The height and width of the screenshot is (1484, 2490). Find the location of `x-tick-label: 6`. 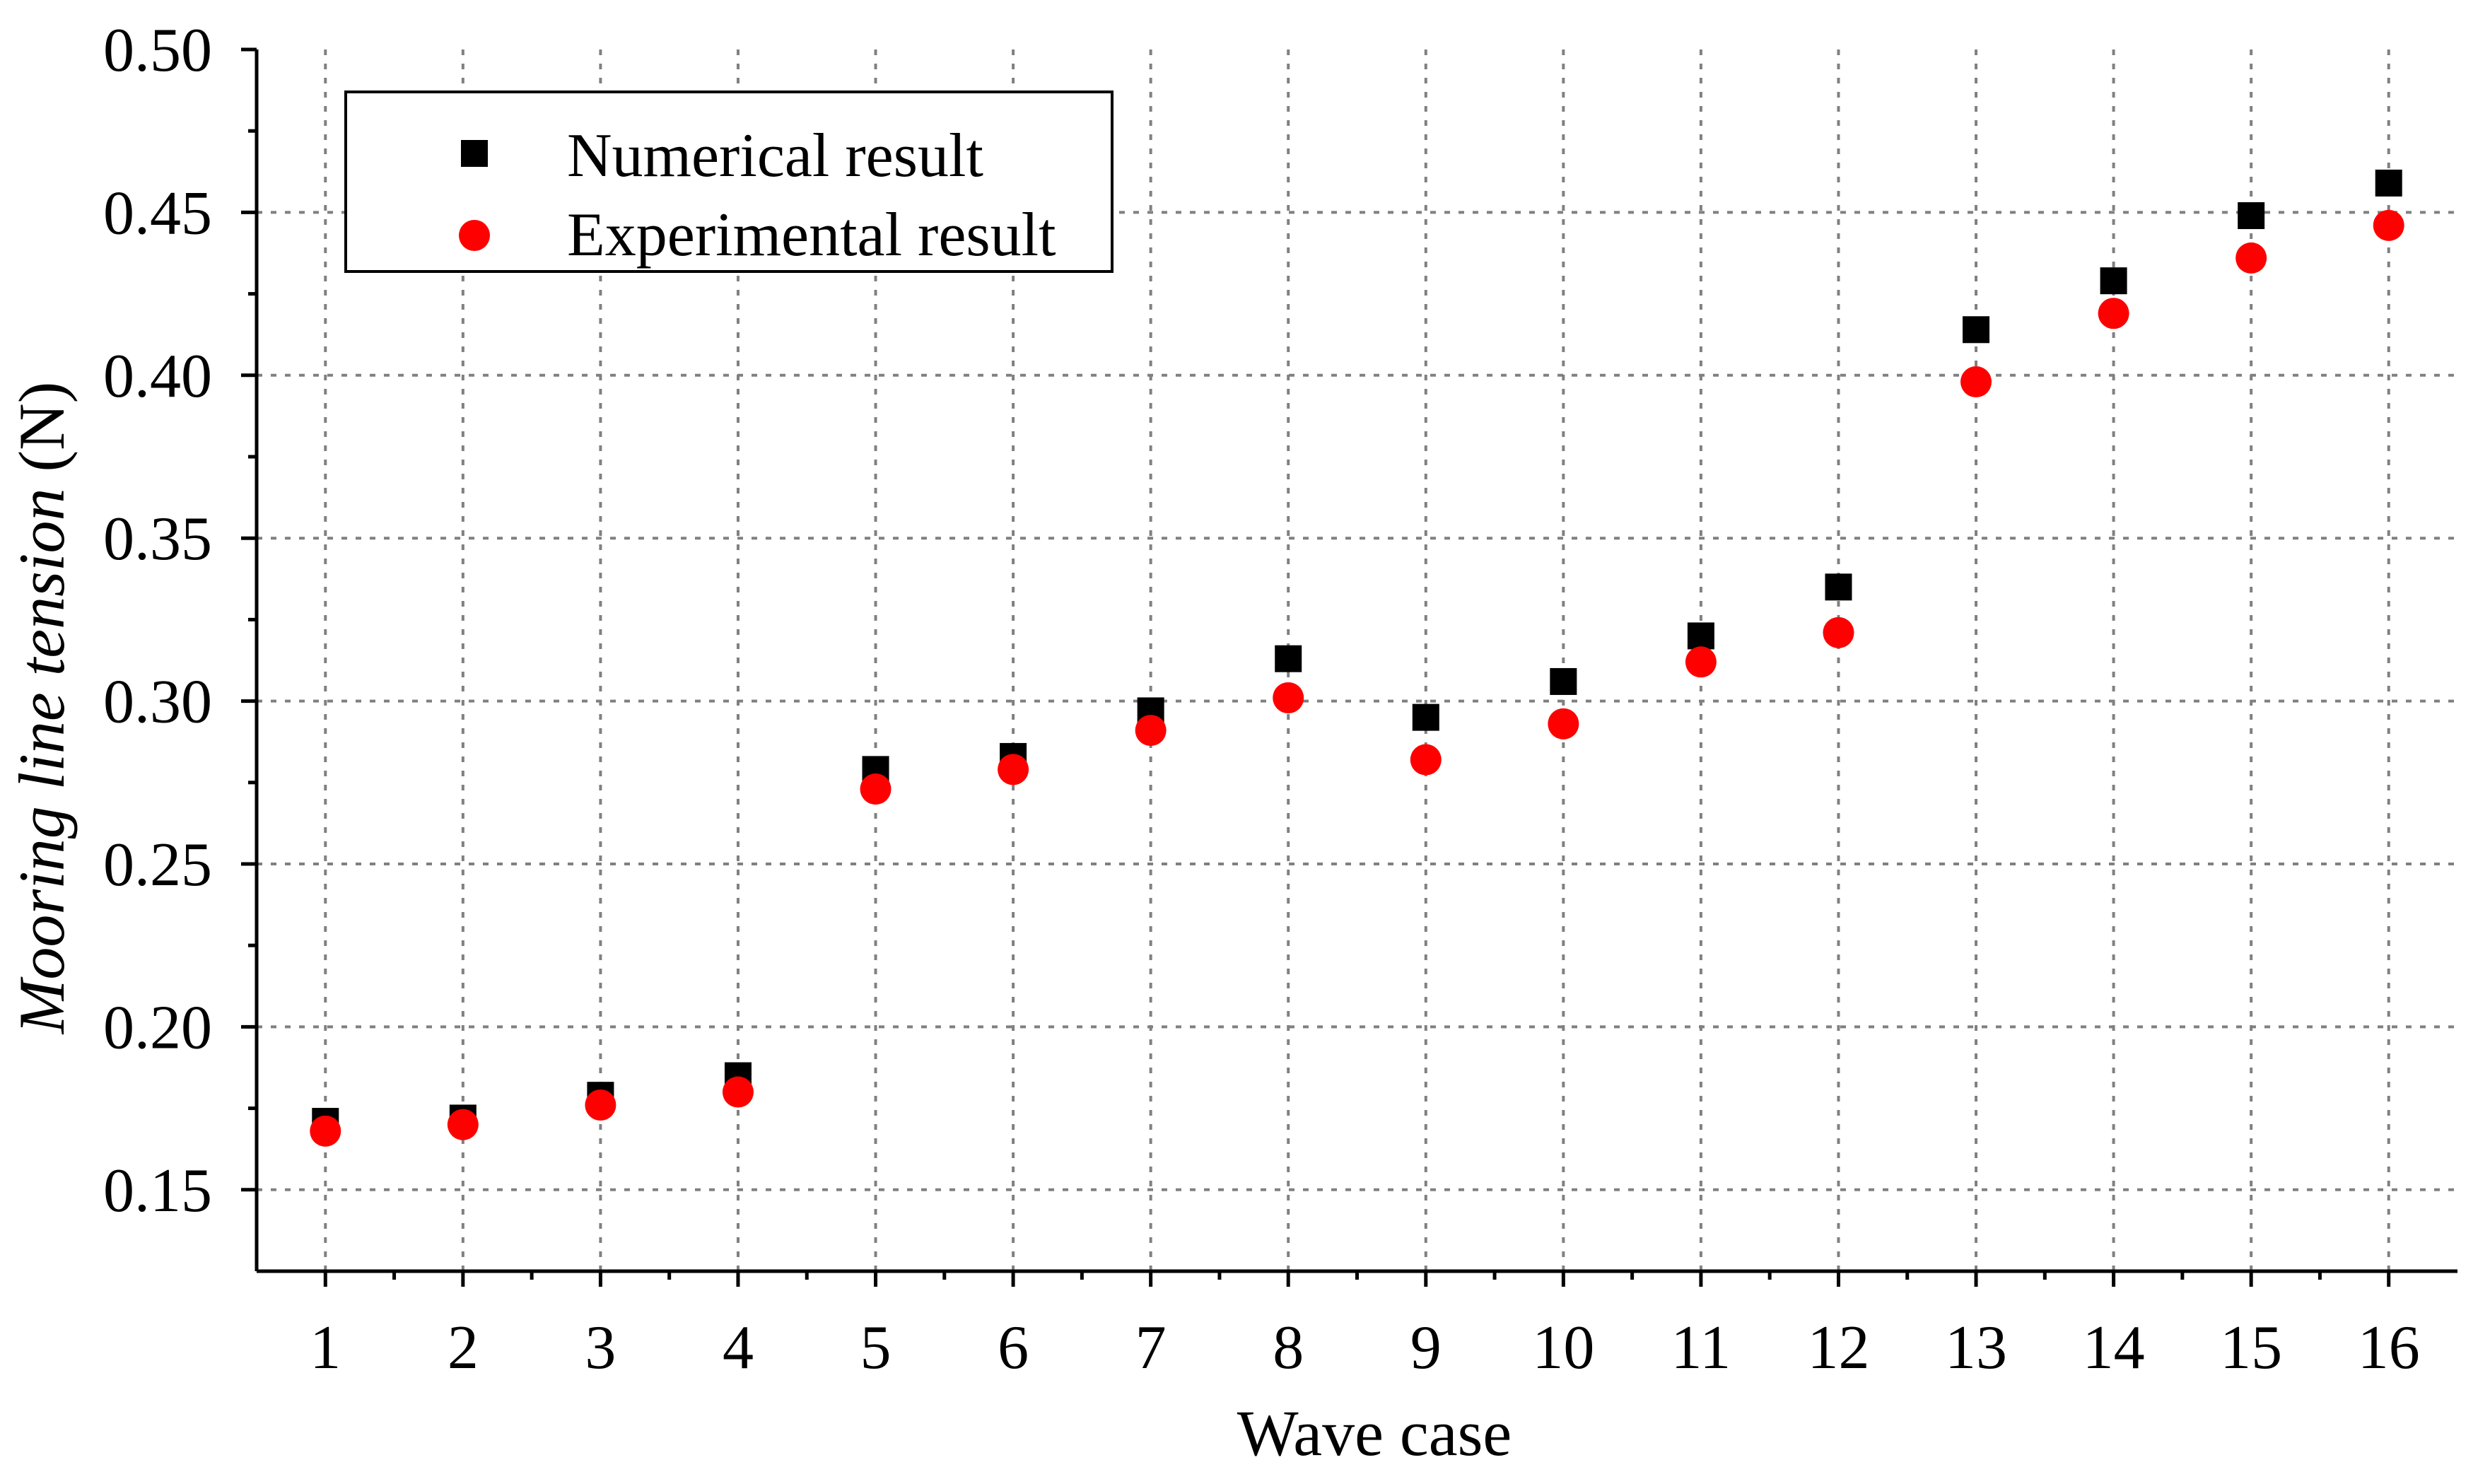

x-tick-label: 6 is located at coordinates (1013, 1348).